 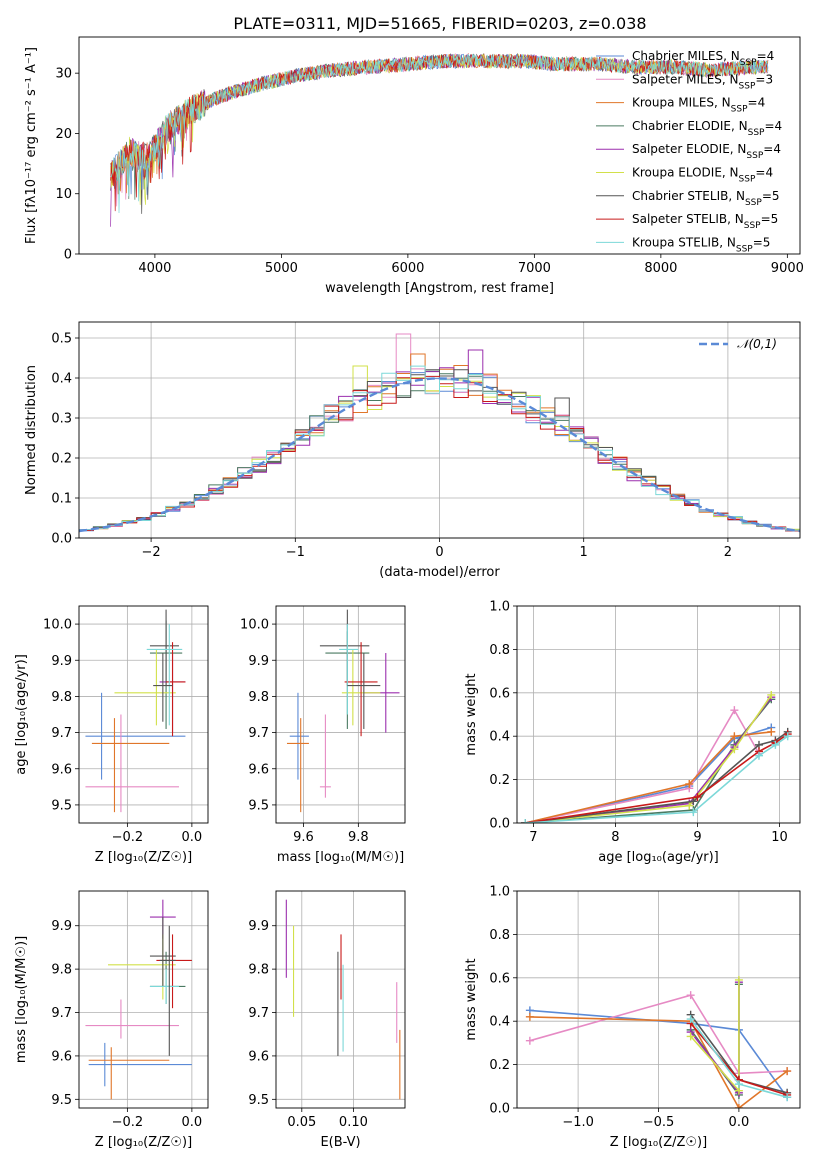 What do you see at coordinates (439, 288) in the screenshot?
I see `x-axis-label: wavelength [Angstrom, rest frame]` at bounding box center [439, 288].